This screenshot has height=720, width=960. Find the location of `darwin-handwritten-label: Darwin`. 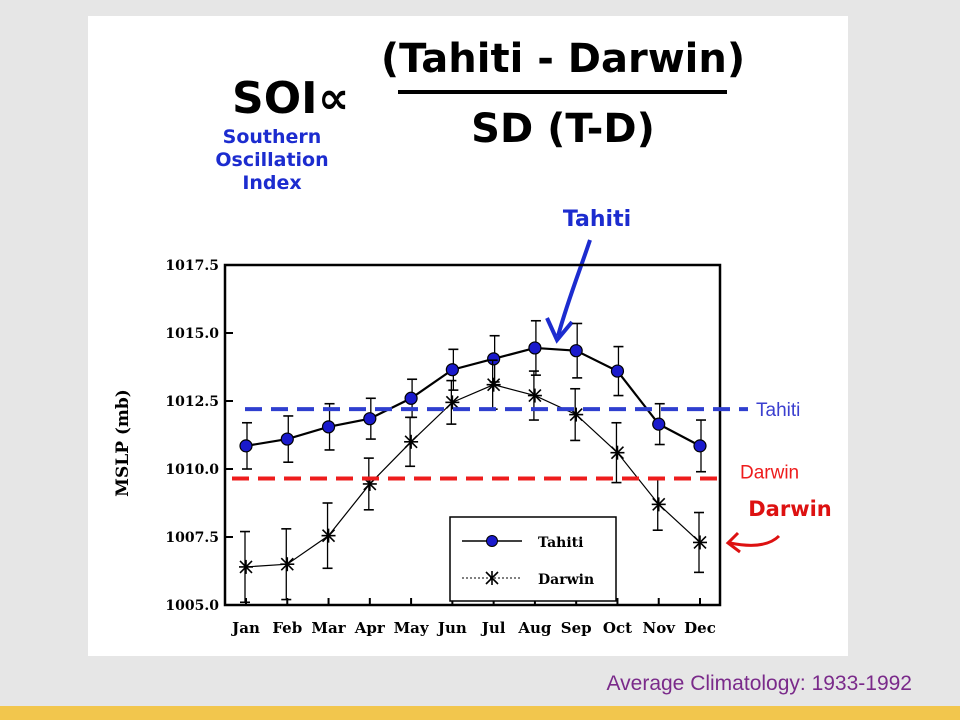

darwin-handwritten-label: Darwin is located at coordinates (790, 509).